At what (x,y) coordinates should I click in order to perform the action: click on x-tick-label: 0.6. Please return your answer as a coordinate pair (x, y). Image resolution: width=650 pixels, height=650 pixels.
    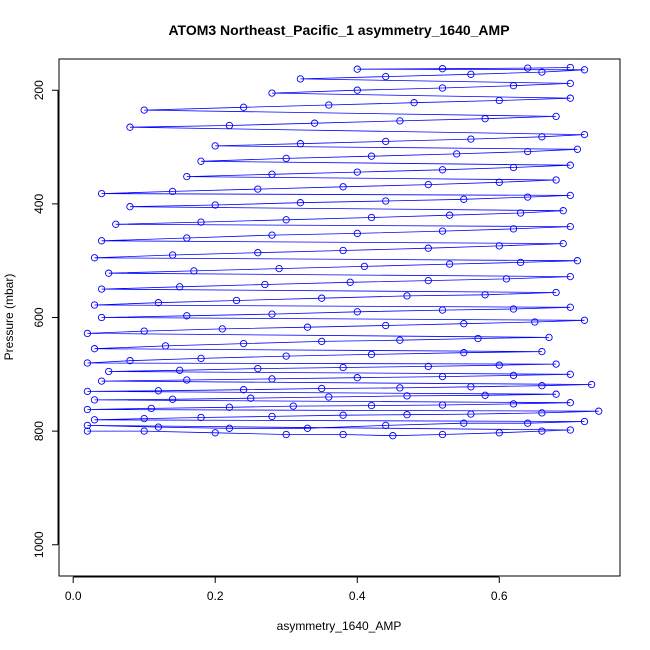
    Looking at the image, I should click on (499, 596).